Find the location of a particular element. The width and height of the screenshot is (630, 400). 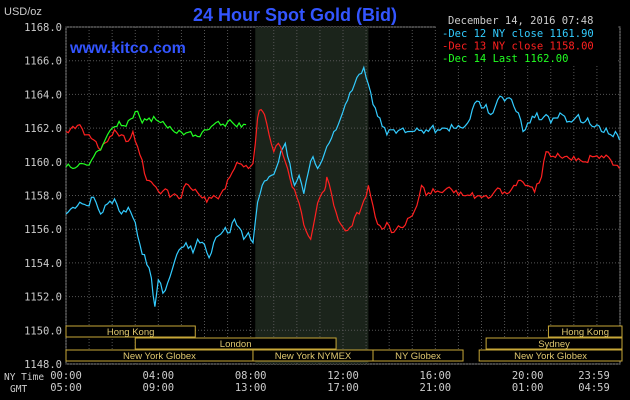

y-tick-label: 1150.0 is located at coordinates (43, 331).